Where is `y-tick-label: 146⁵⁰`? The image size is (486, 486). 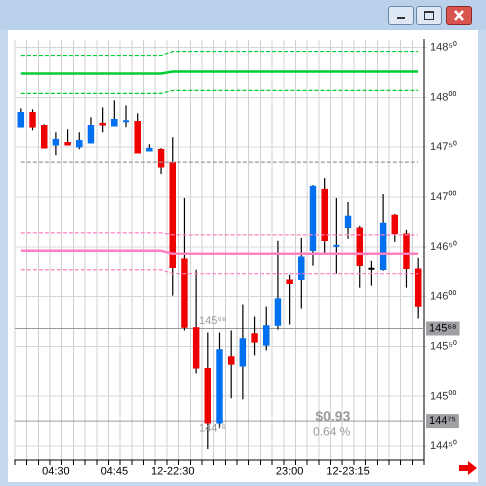 y-tick-label: 146⁵⁰ is located at coordinates (443, 246).